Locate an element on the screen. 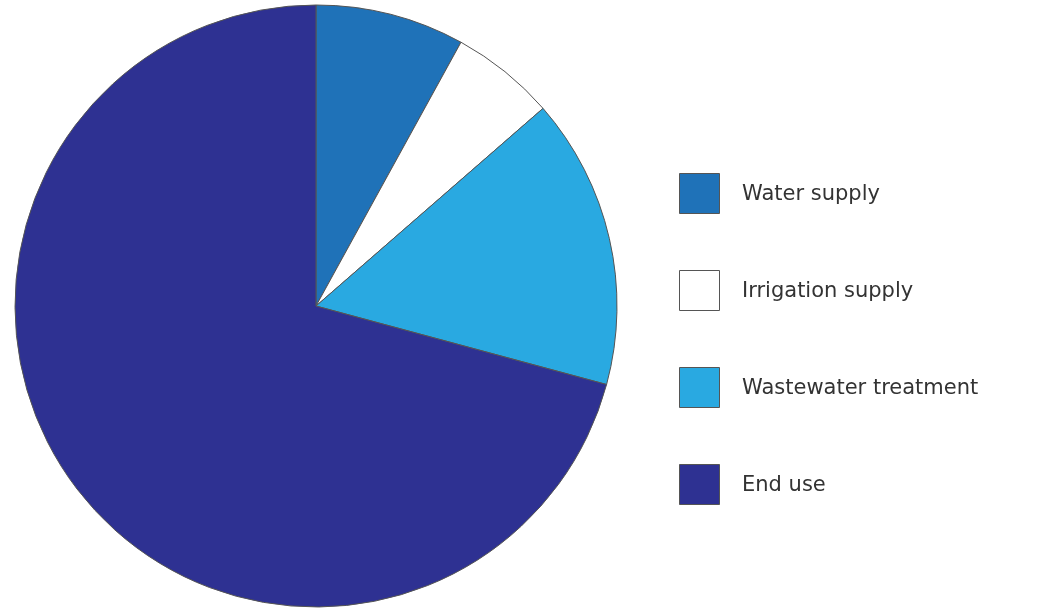 Image resolution: width=1048 pixels, height=613 pixels. legend-label: Water supply is located at coordinates (811, 192).